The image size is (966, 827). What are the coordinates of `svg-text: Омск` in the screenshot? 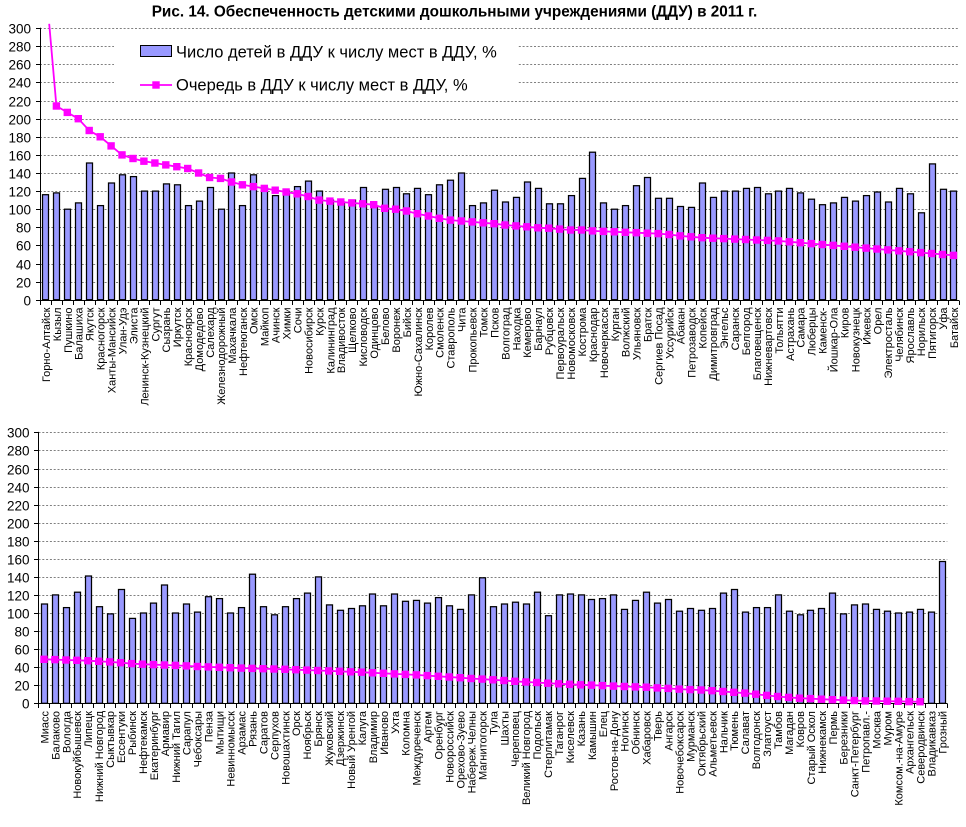 It's located at (255, 320).